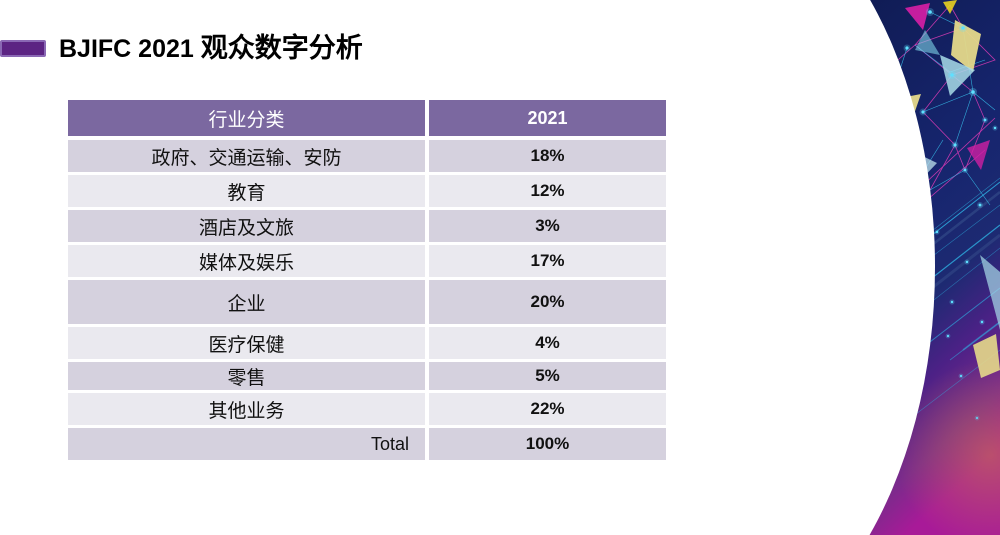 The image size is (1000, 535). I want to click on industry-cell: 教育, so click(246, 192).